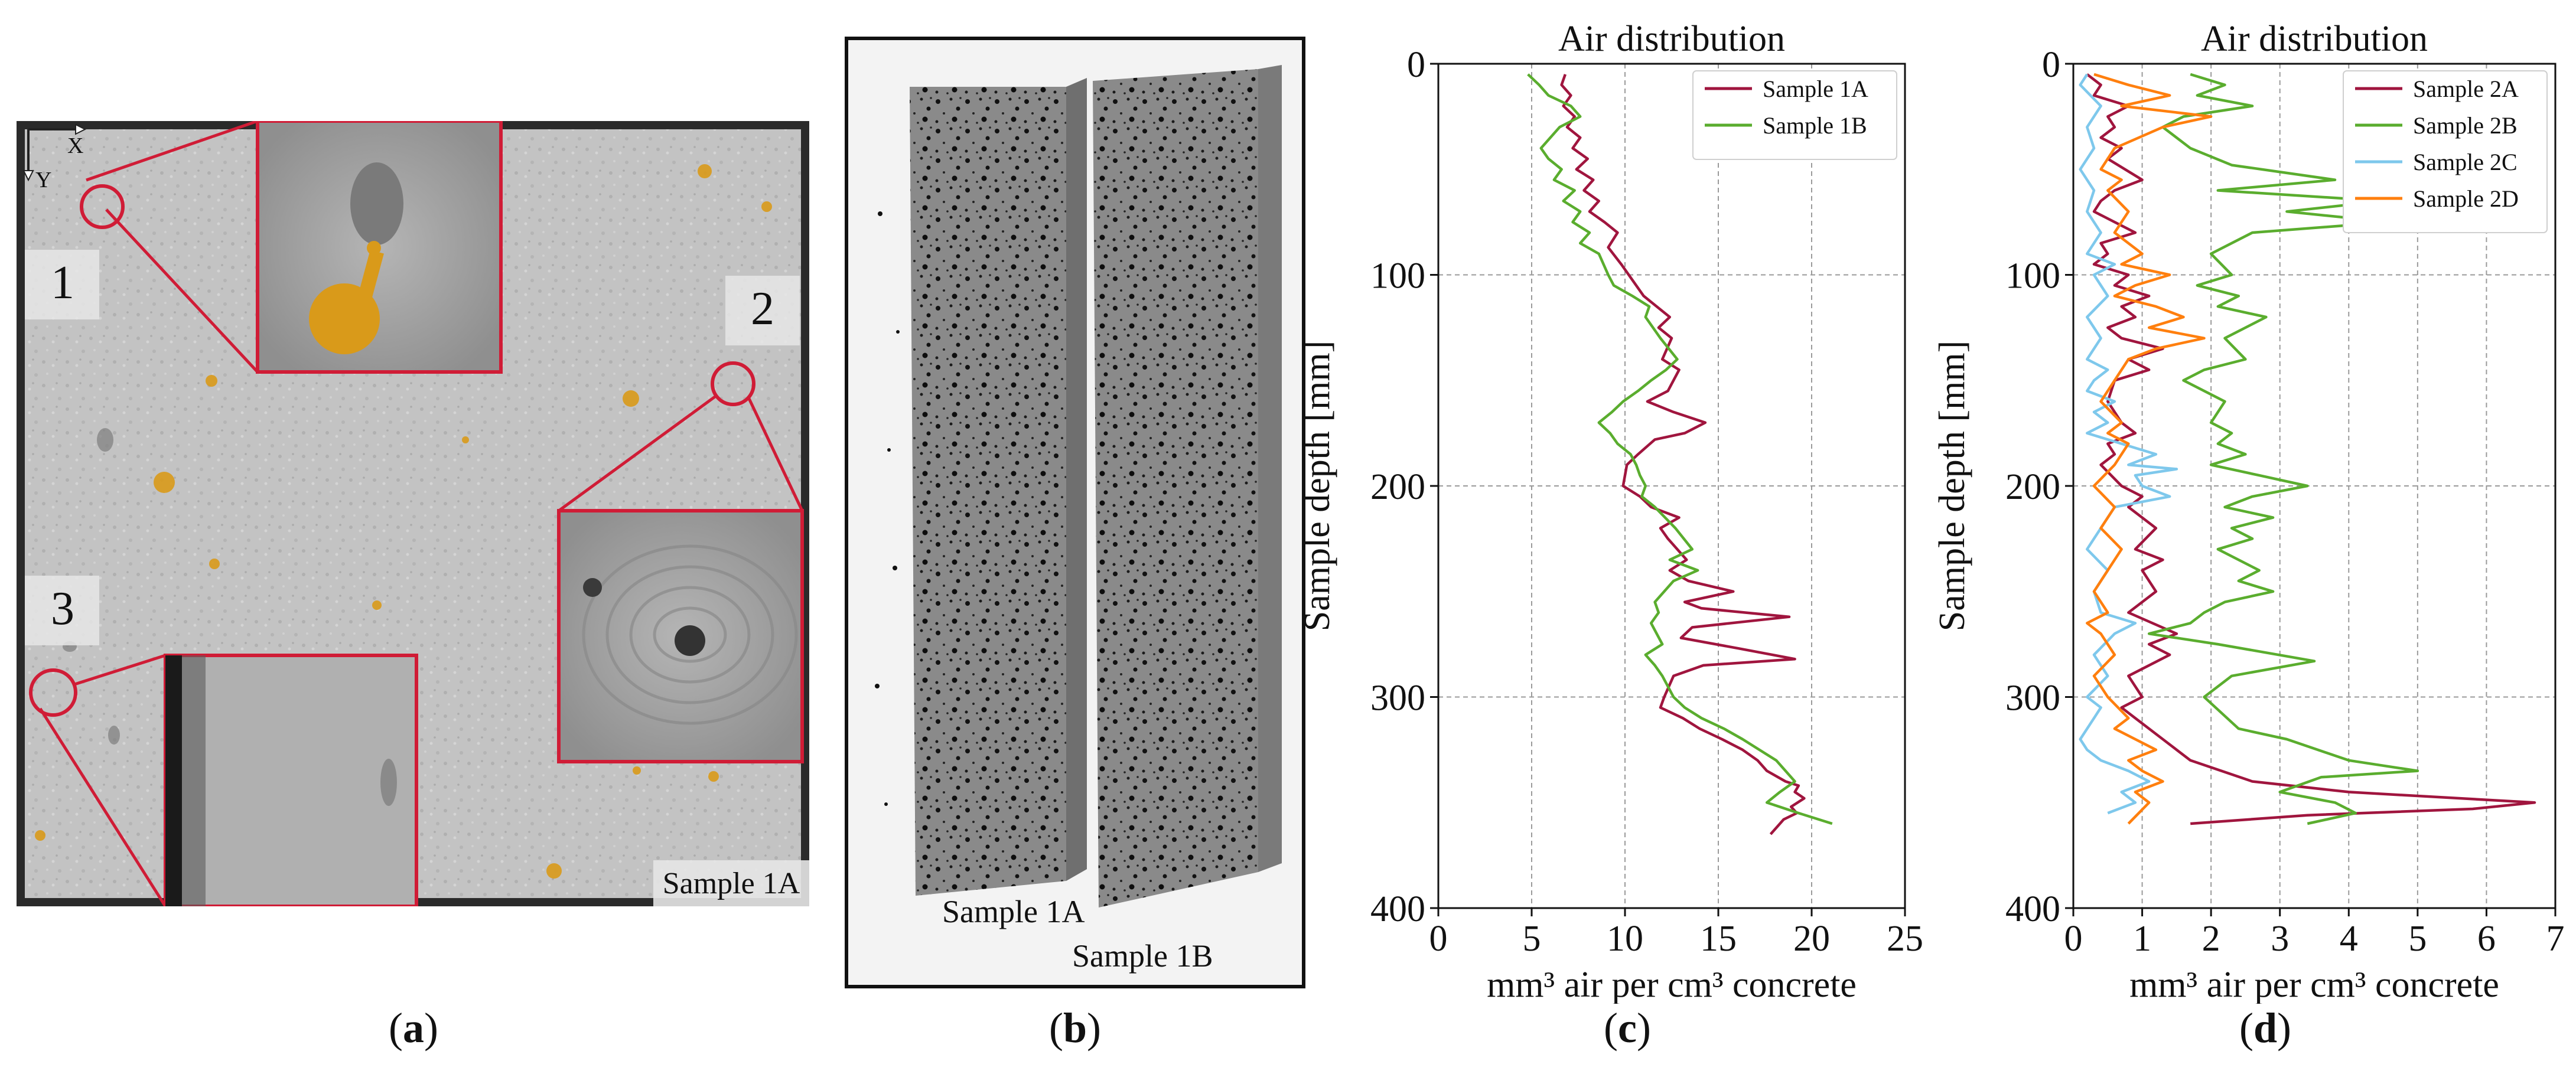  I want to click on legend: Sample 2A Sample 2B Sample 2C Sample 2D, so click(2445, 151).